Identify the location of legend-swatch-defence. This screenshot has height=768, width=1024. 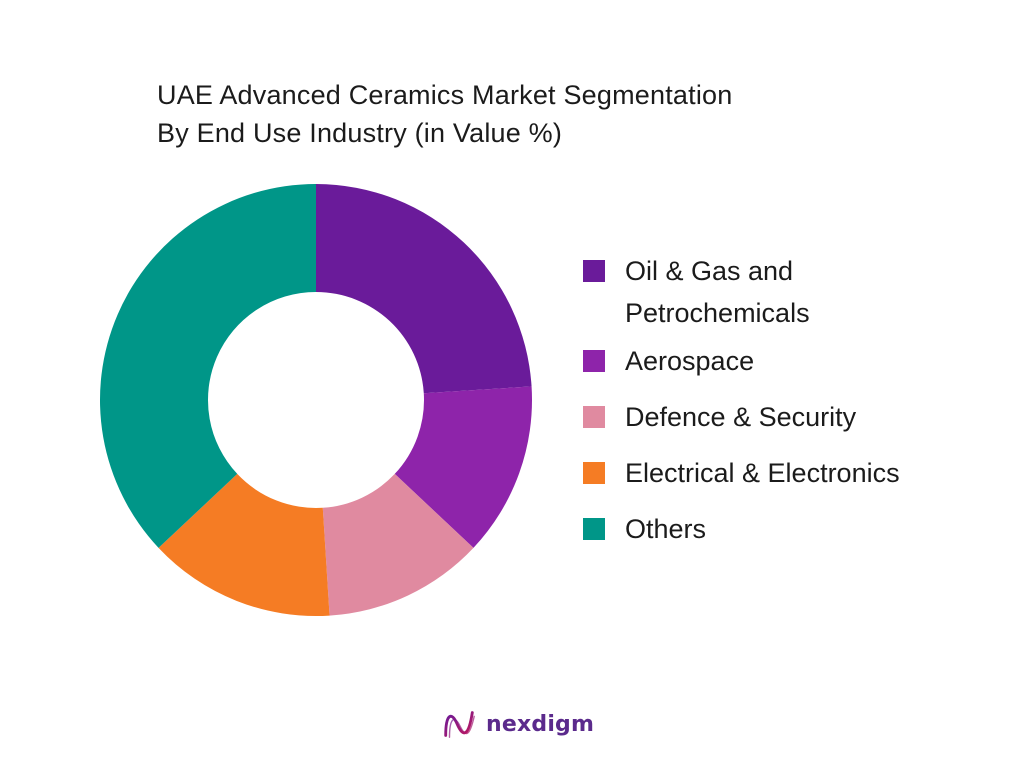
(594, 417).